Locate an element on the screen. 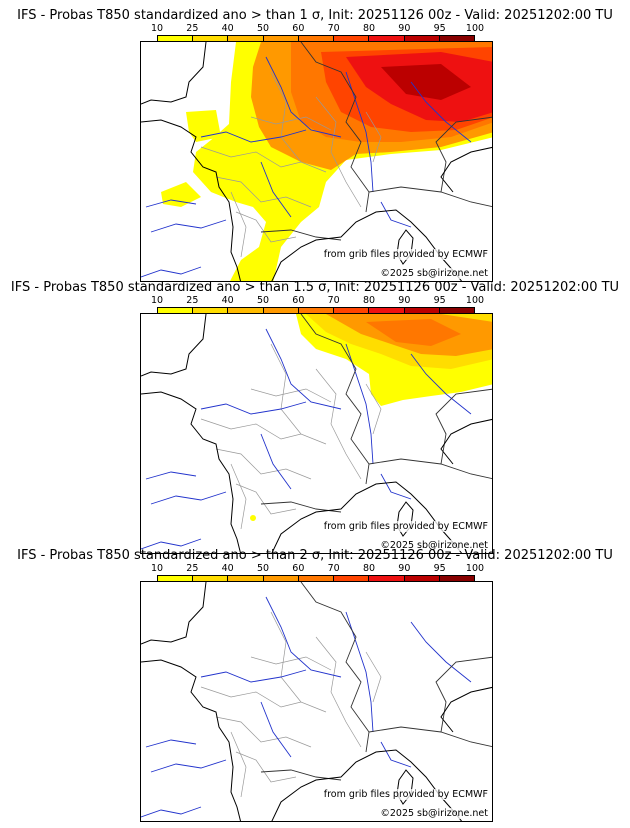  colorbar-tick-label: 40 is located at coordinates (227, 28).